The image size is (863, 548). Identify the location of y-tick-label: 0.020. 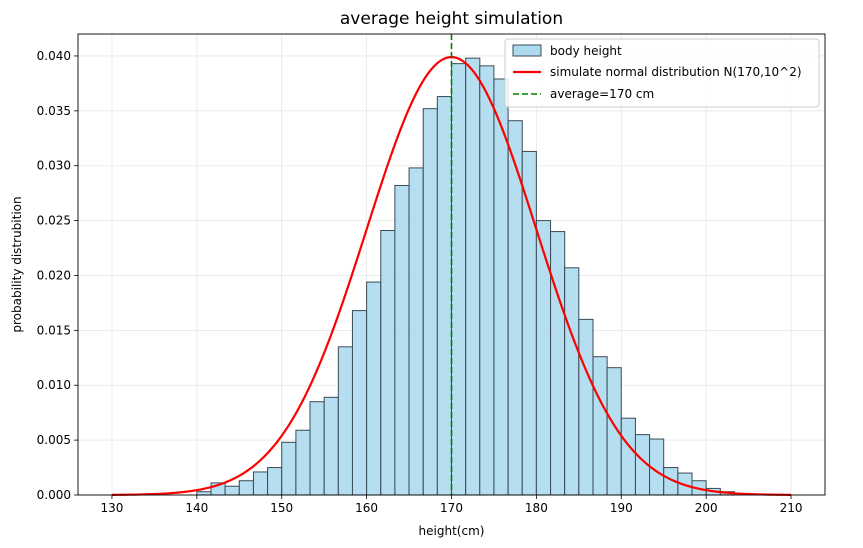
(54, 275).